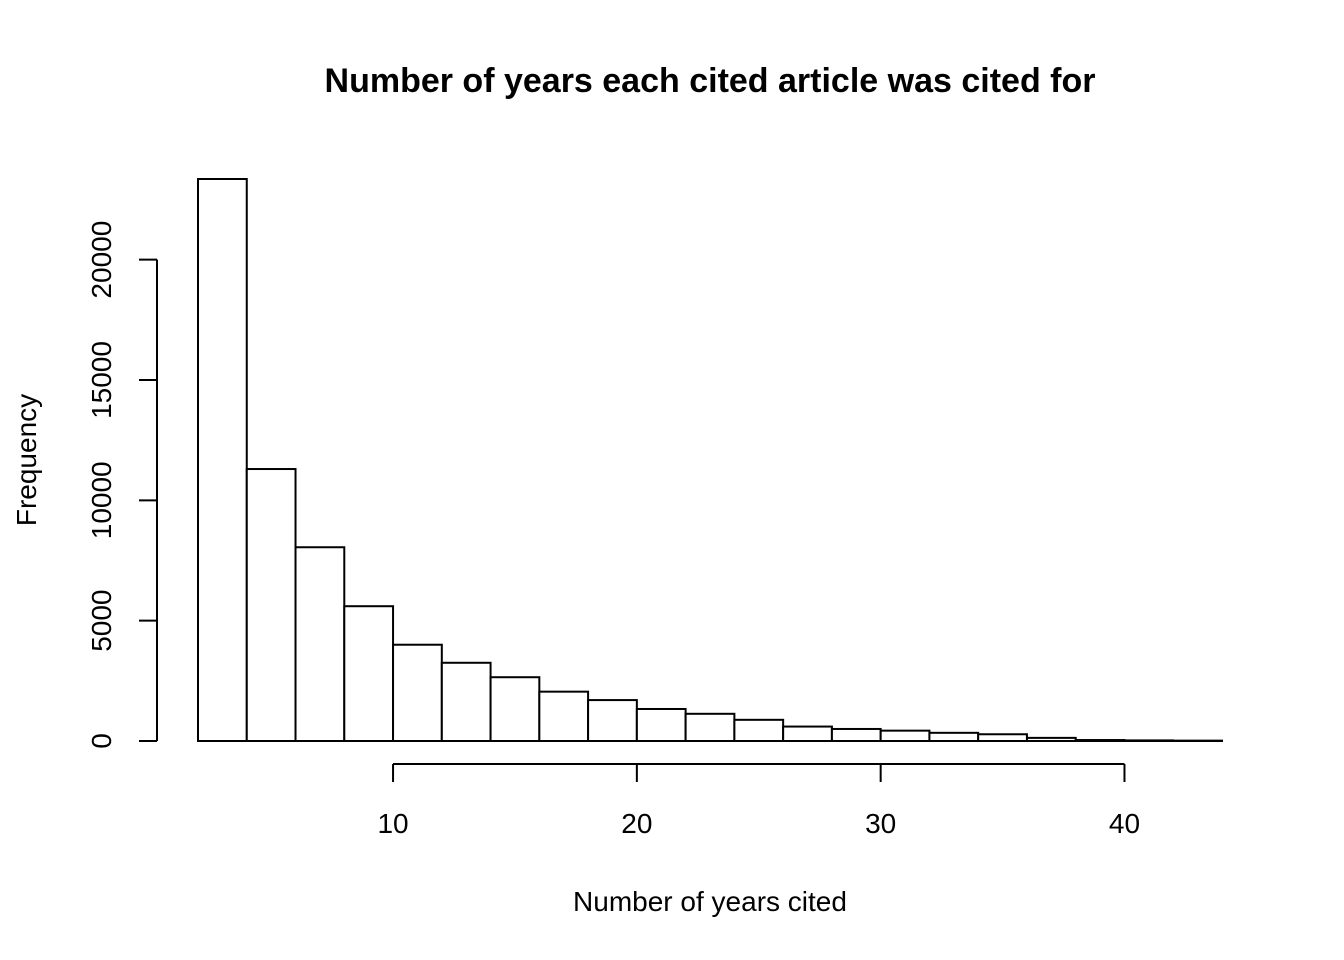  What do you see at coordinates (122, 485) in the screenshot?
I see `y-axis: 0 5000 10000 15000 20000` at bounding box center [122, 485].